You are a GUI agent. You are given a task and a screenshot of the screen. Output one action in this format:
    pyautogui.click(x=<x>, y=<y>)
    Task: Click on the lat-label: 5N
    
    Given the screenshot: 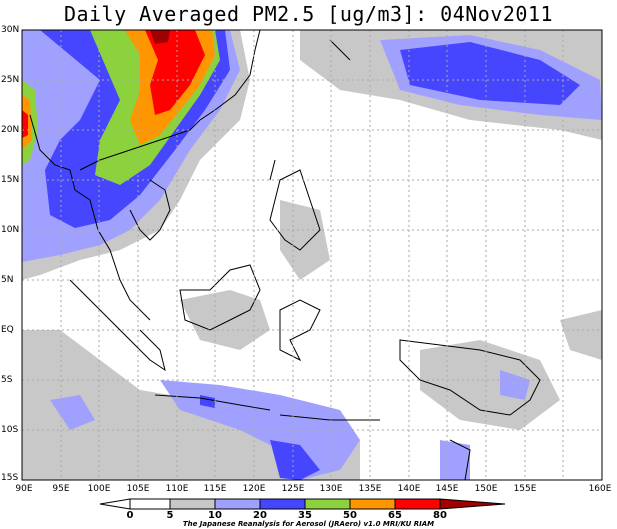 What is the action you would take?
    pyautogui.click(x=7, y=280)
    